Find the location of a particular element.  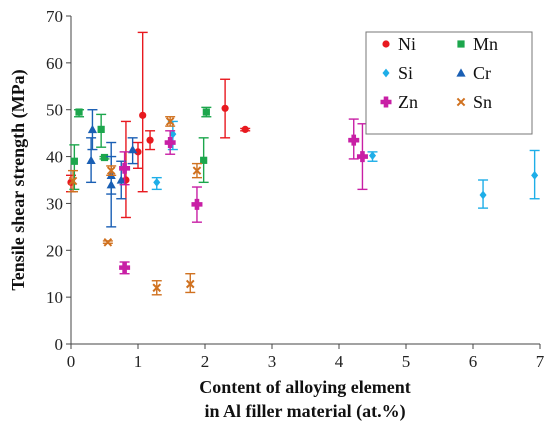

legend-label-si: Si is located at coordinates (405, 73).